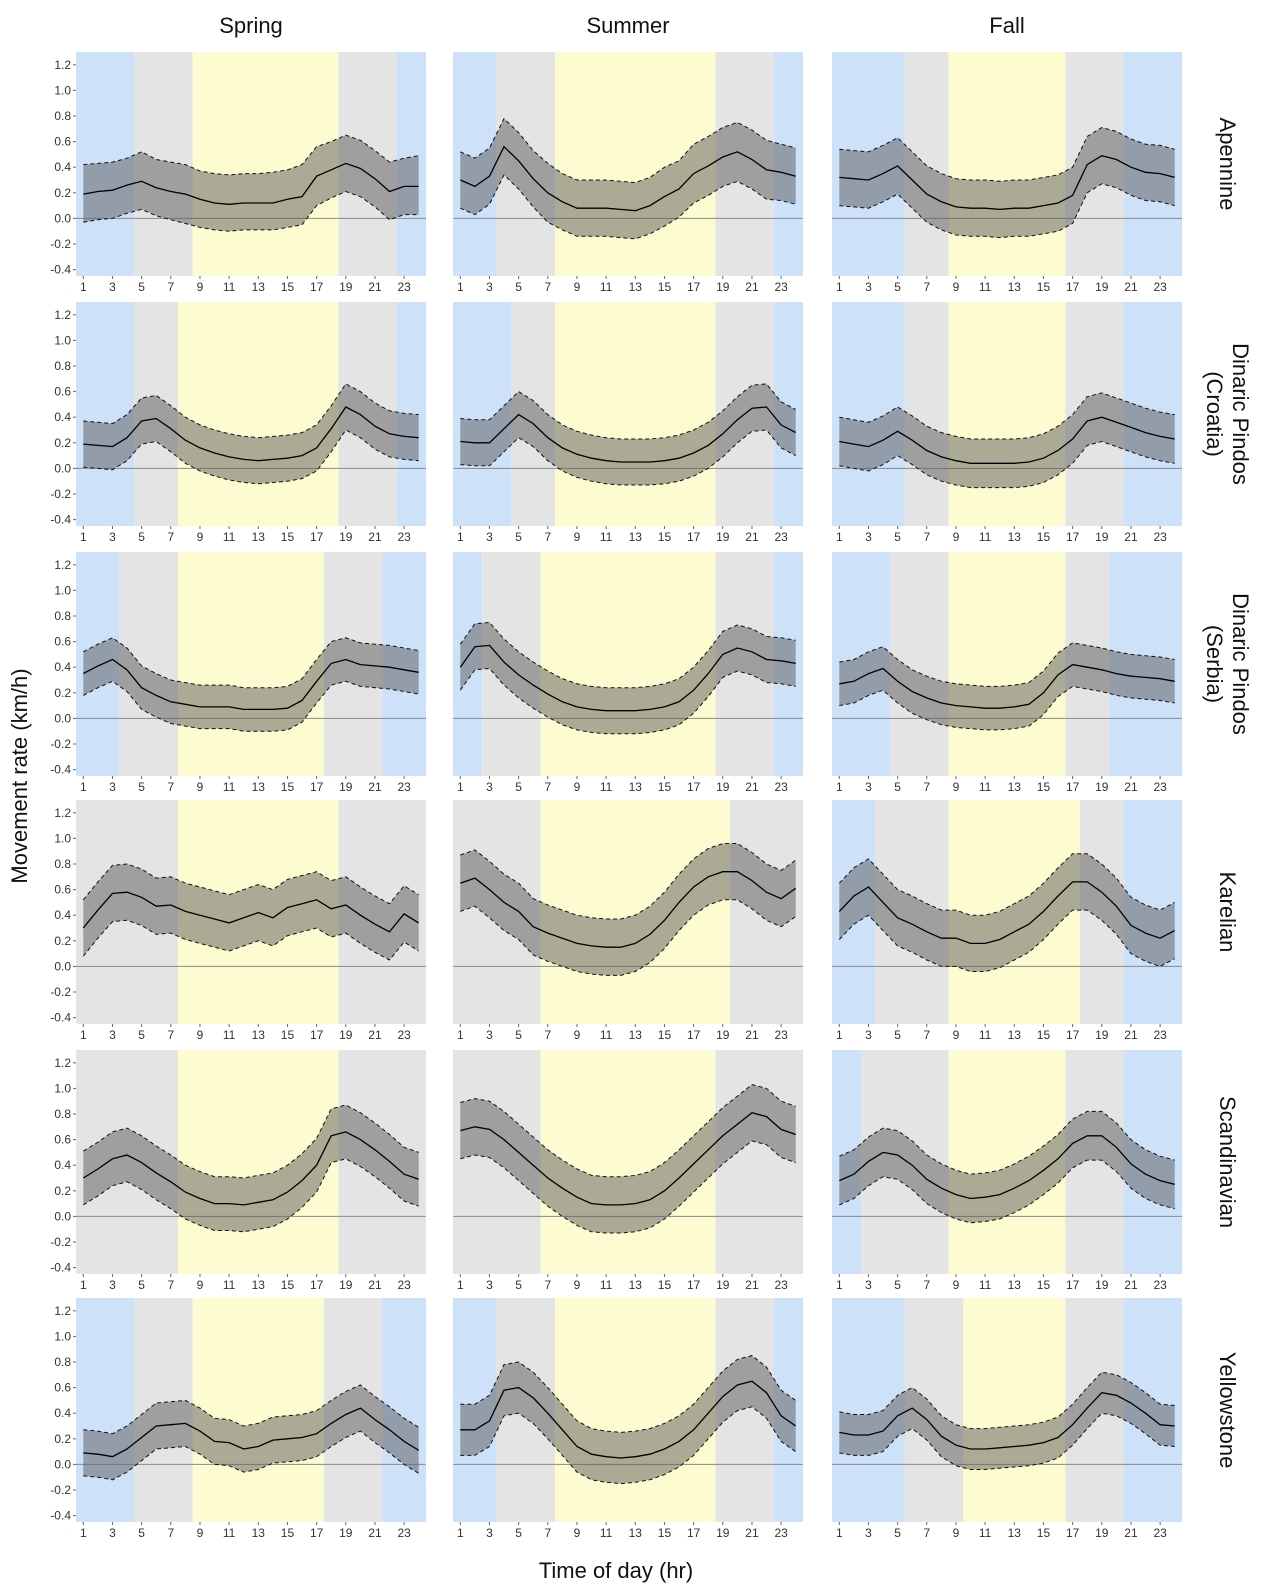  Describe the element at coordinates (251, 25) in the screenshot. I see `column-header: Spring` at that location.